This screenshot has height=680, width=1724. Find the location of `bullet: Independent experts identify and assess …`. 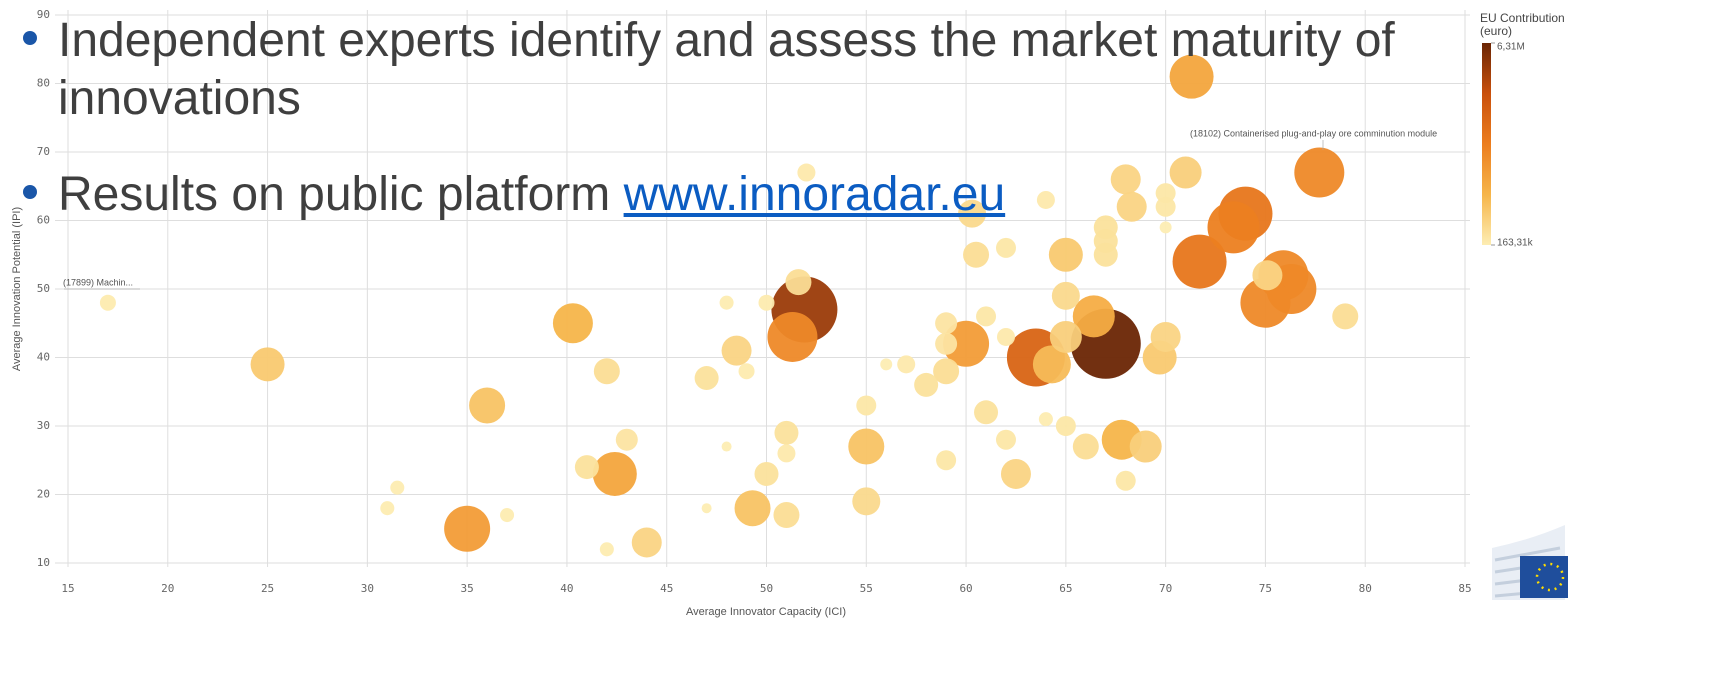

bullet: Independent experts identify and assess … is located at coordinates (726, 69).